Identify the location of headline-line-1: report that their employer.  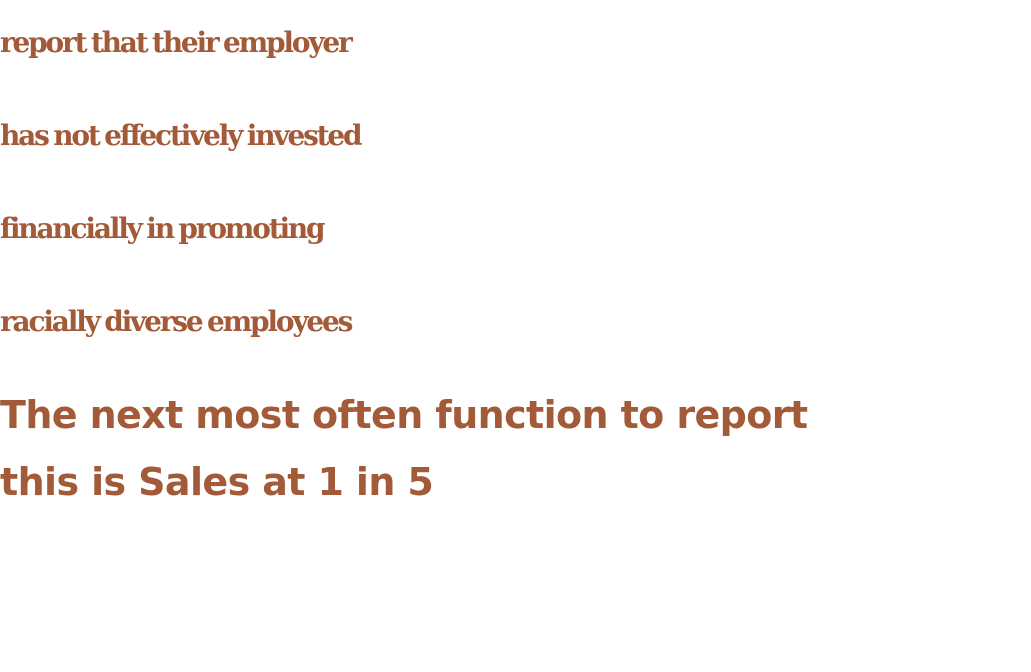
(176, 42).